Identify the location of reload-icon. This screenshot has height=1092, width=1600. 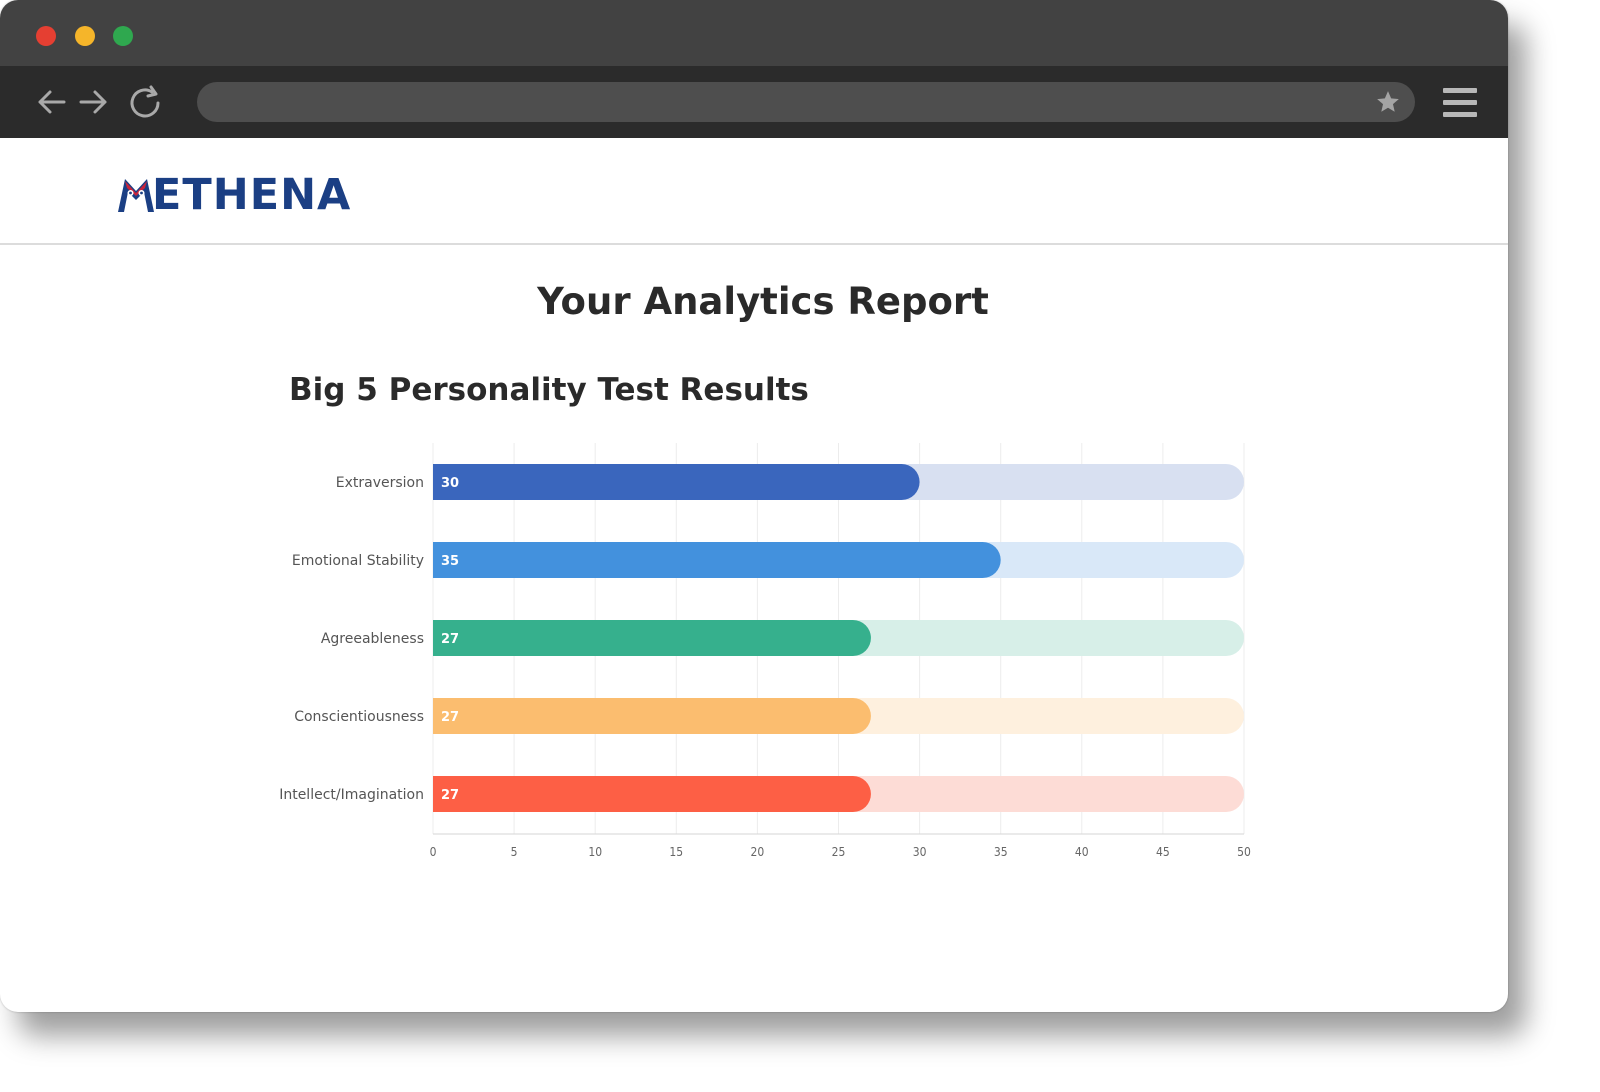
(145, 102).